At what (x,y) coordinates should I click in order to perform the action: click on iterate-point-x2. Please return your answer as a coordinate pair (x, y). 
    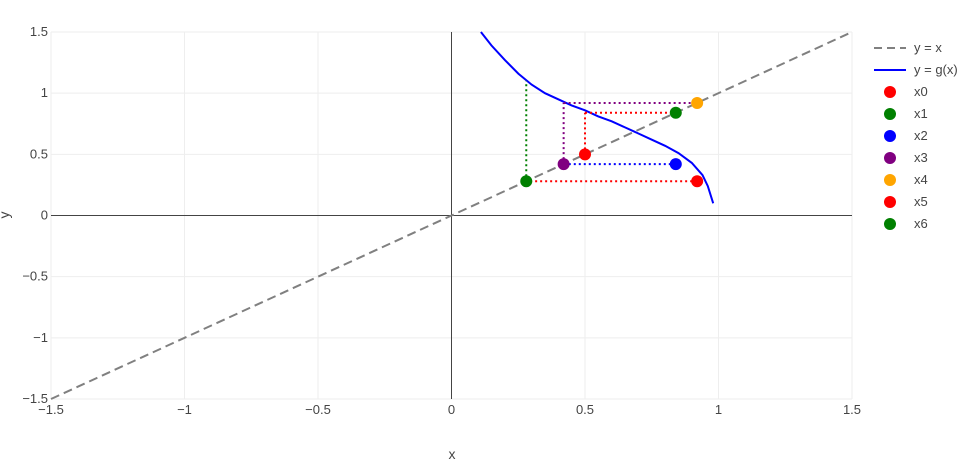
    Looking at the image, I should click on (675, 164).